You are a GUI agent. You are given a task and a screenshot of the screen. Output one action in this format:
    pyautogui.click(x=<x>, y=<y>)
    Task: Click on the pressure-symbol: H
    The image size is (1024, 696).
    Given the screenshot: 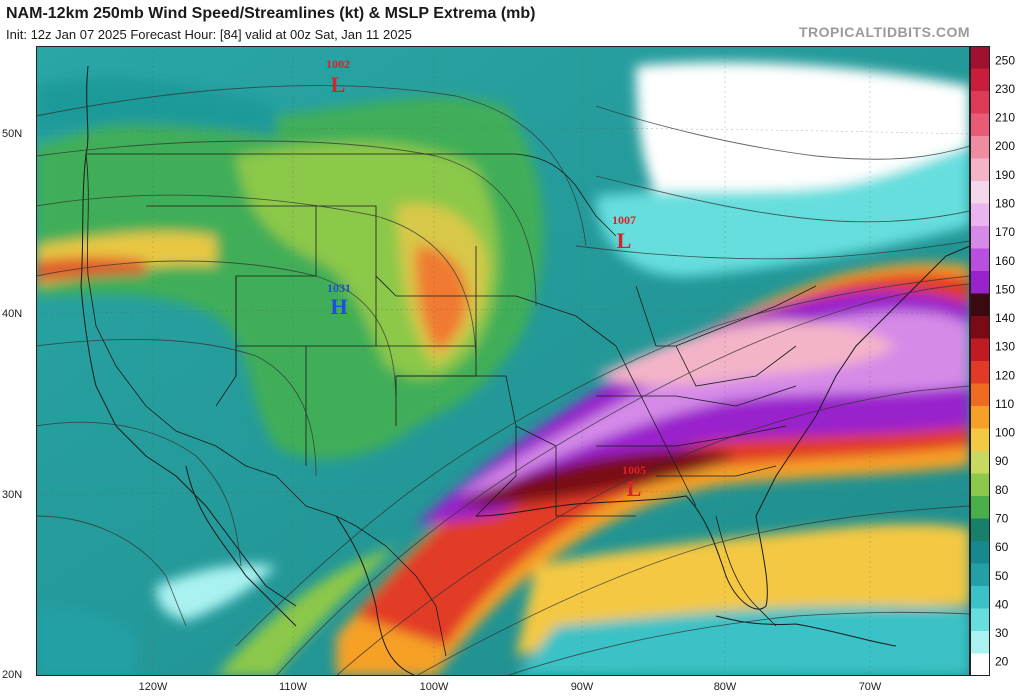 What is the action you would take?
    pyautogui.click(x=338, y=306)
    